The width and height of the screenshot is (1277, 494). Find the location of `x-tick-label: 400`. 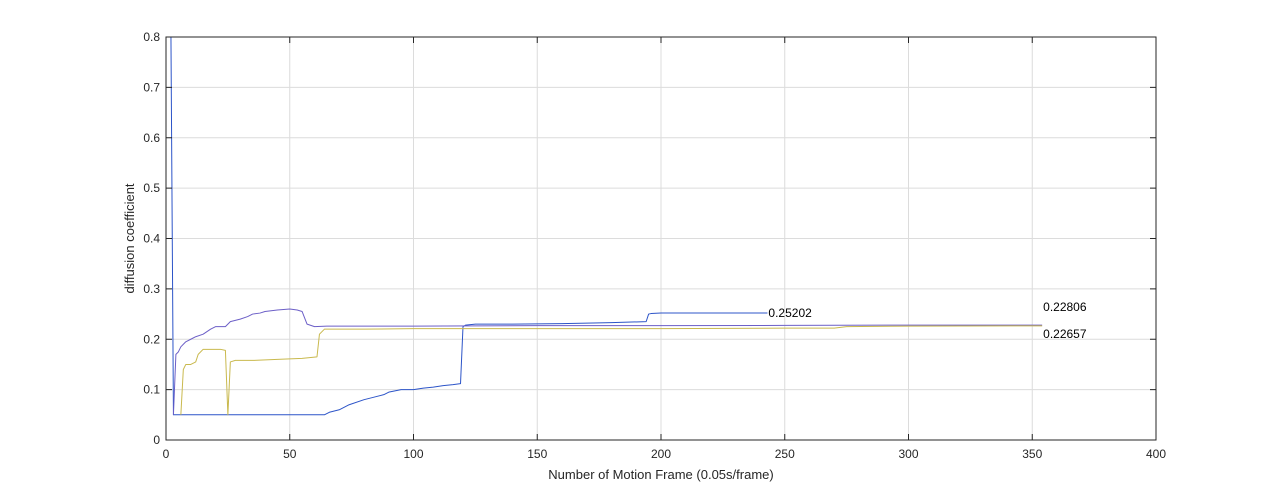

x-tick-label: 400 is located at coordinates (1156, 454).